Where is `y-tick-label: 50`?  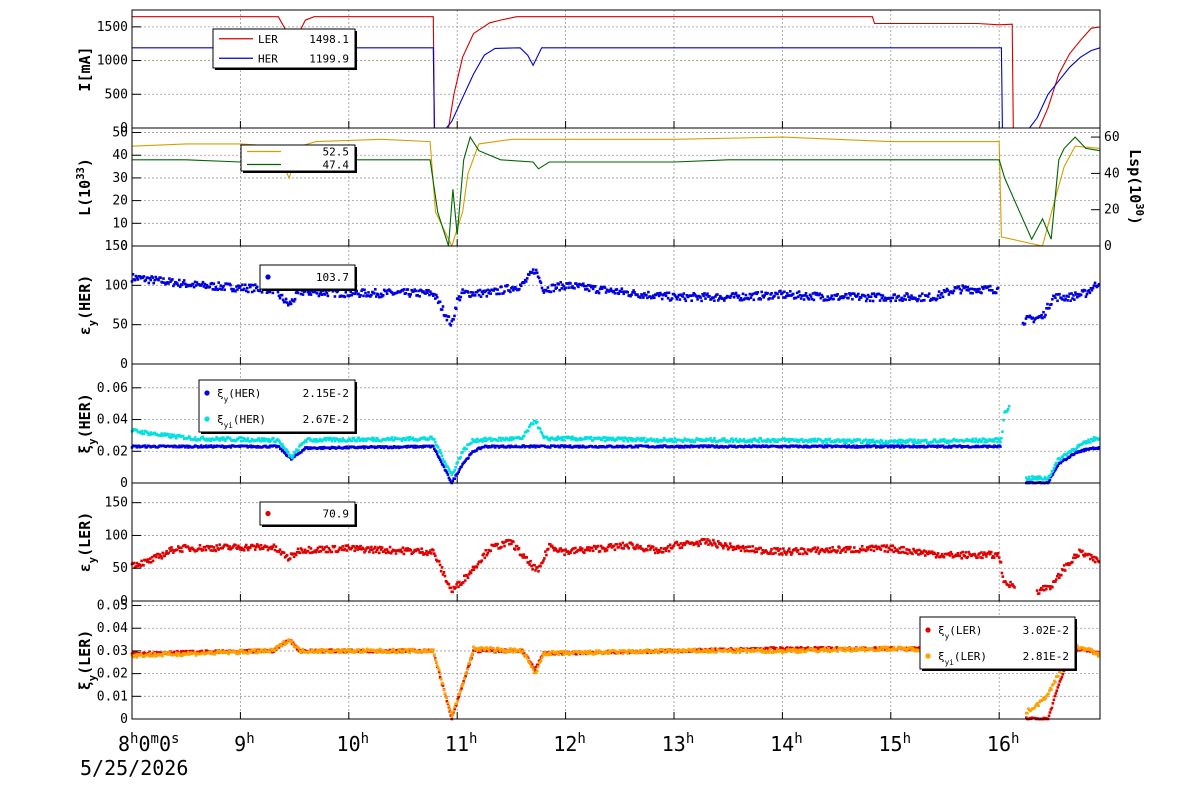
y-tick-label: 50 is located at coordinates (120, 325).